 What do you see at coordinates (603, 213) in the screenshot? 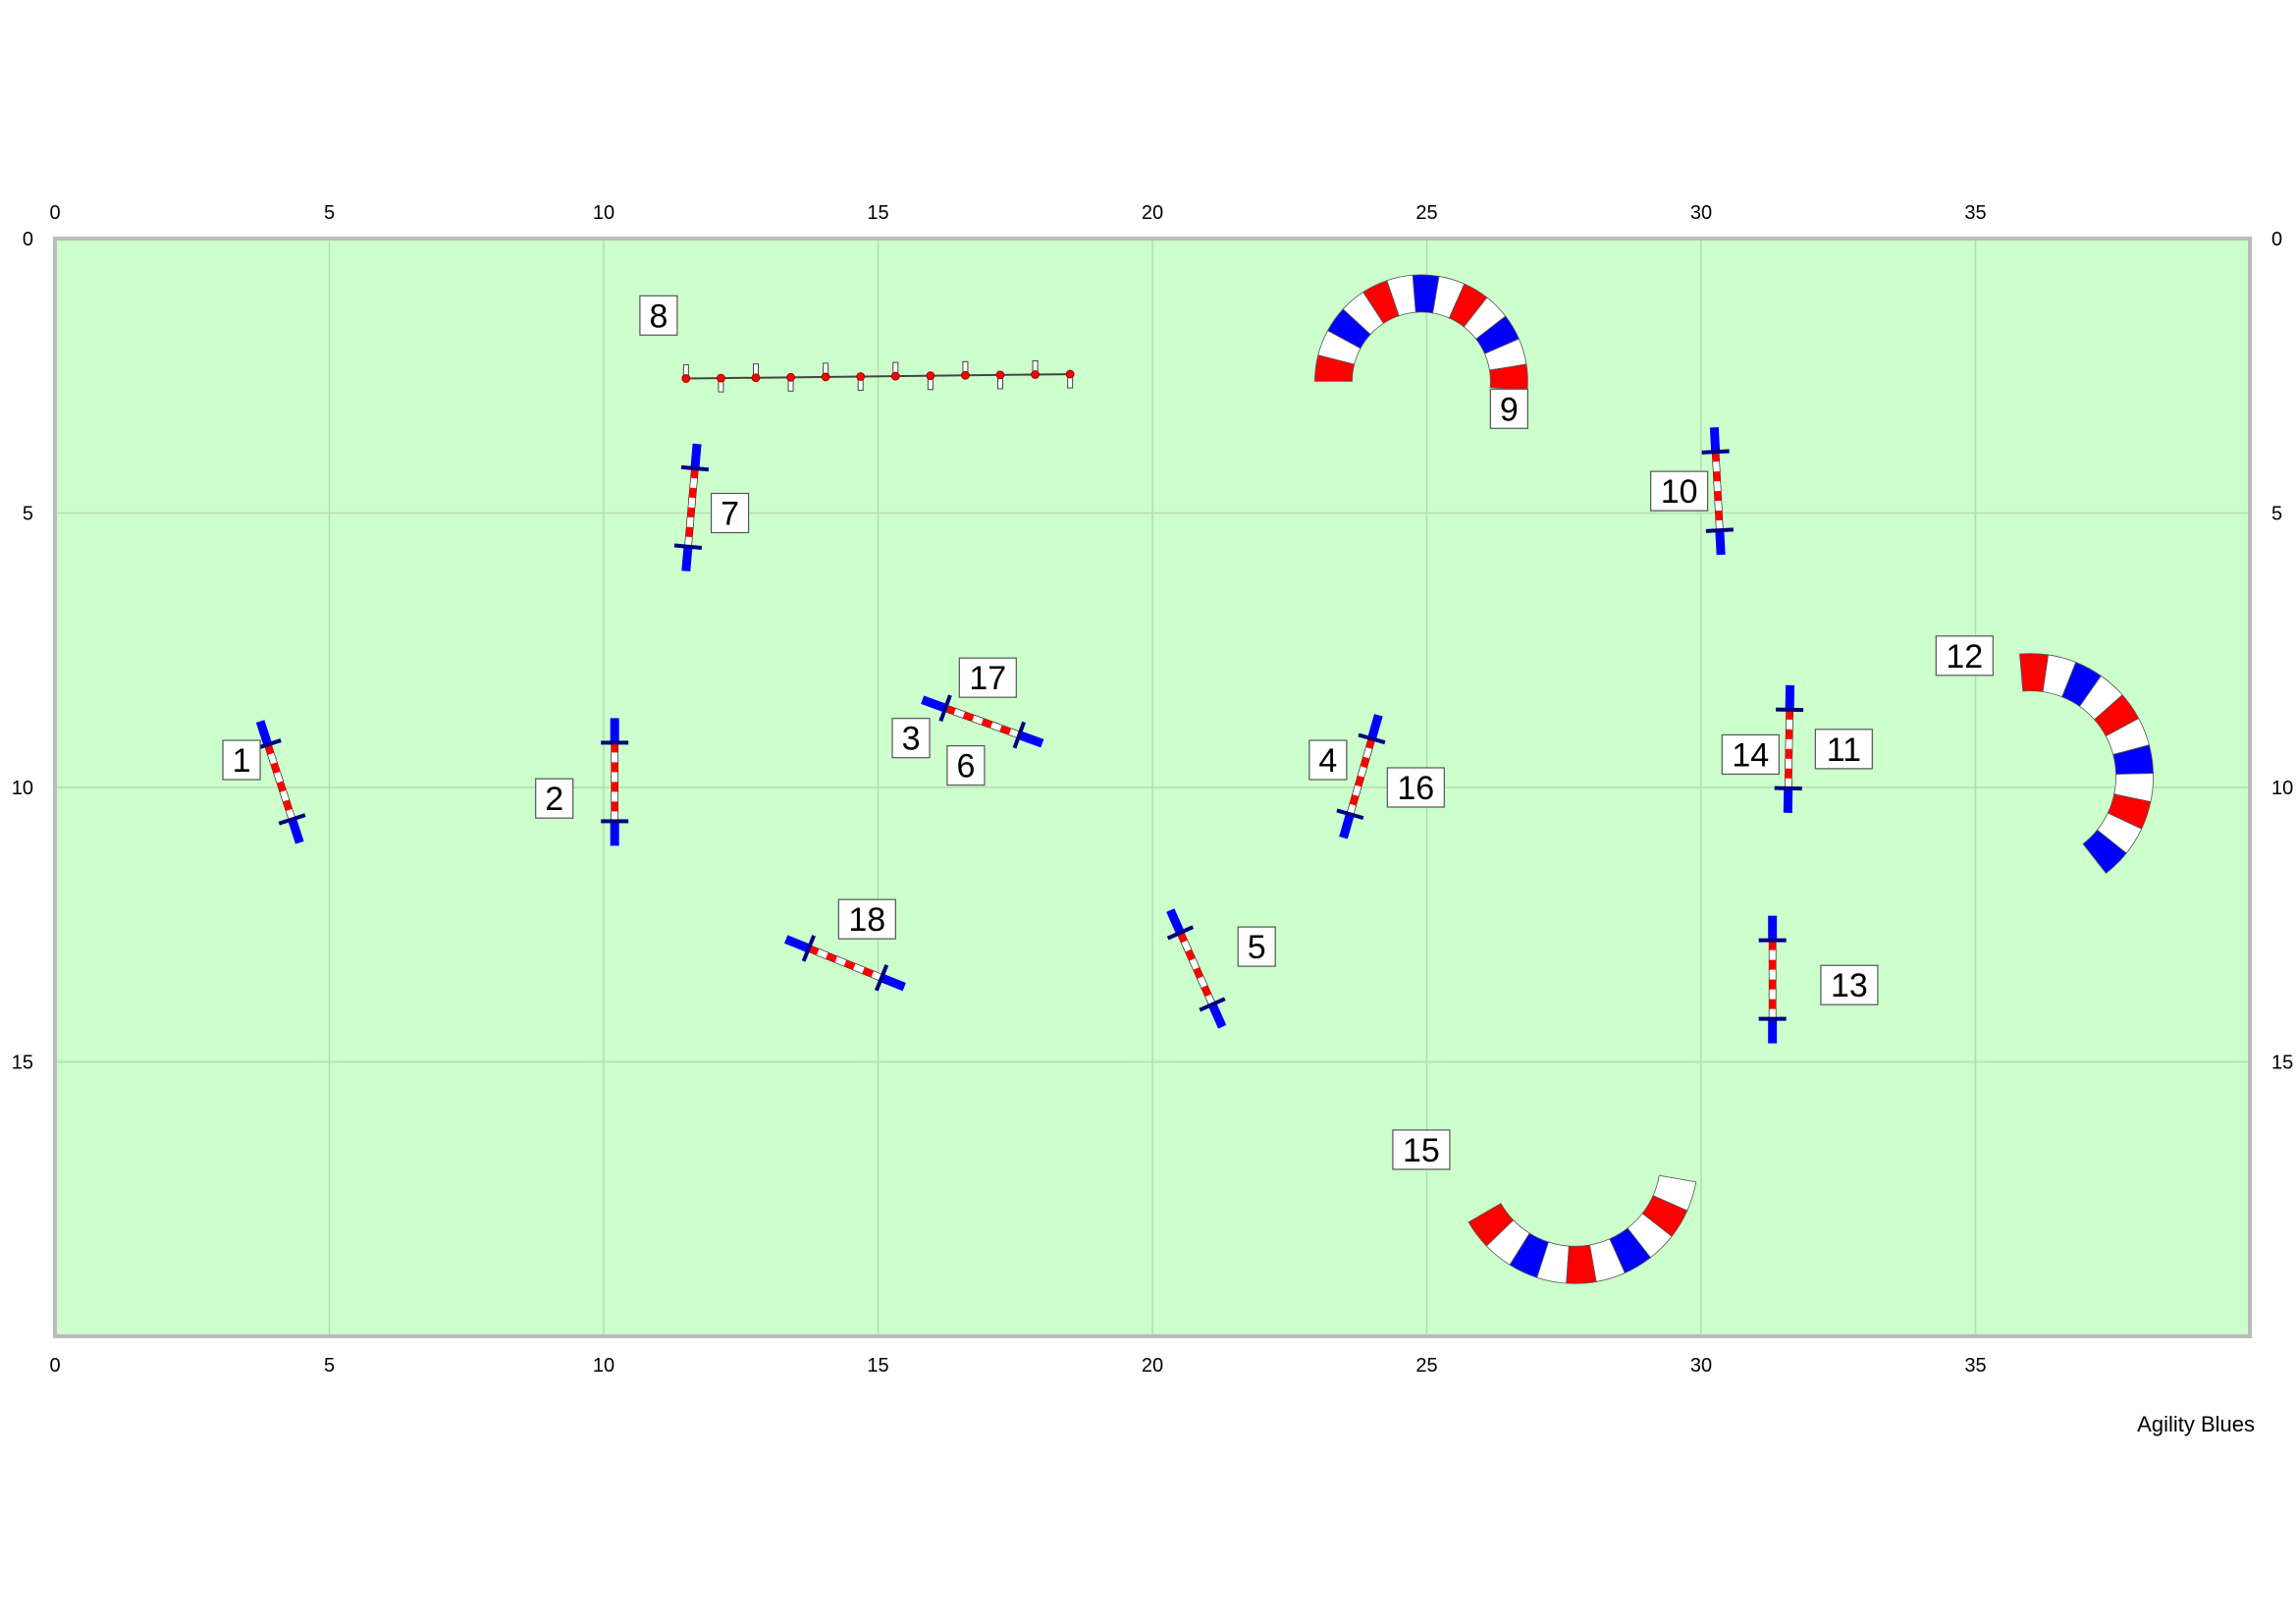
I see `x-tick-label-top: 10` at bounding box center [603, 213].